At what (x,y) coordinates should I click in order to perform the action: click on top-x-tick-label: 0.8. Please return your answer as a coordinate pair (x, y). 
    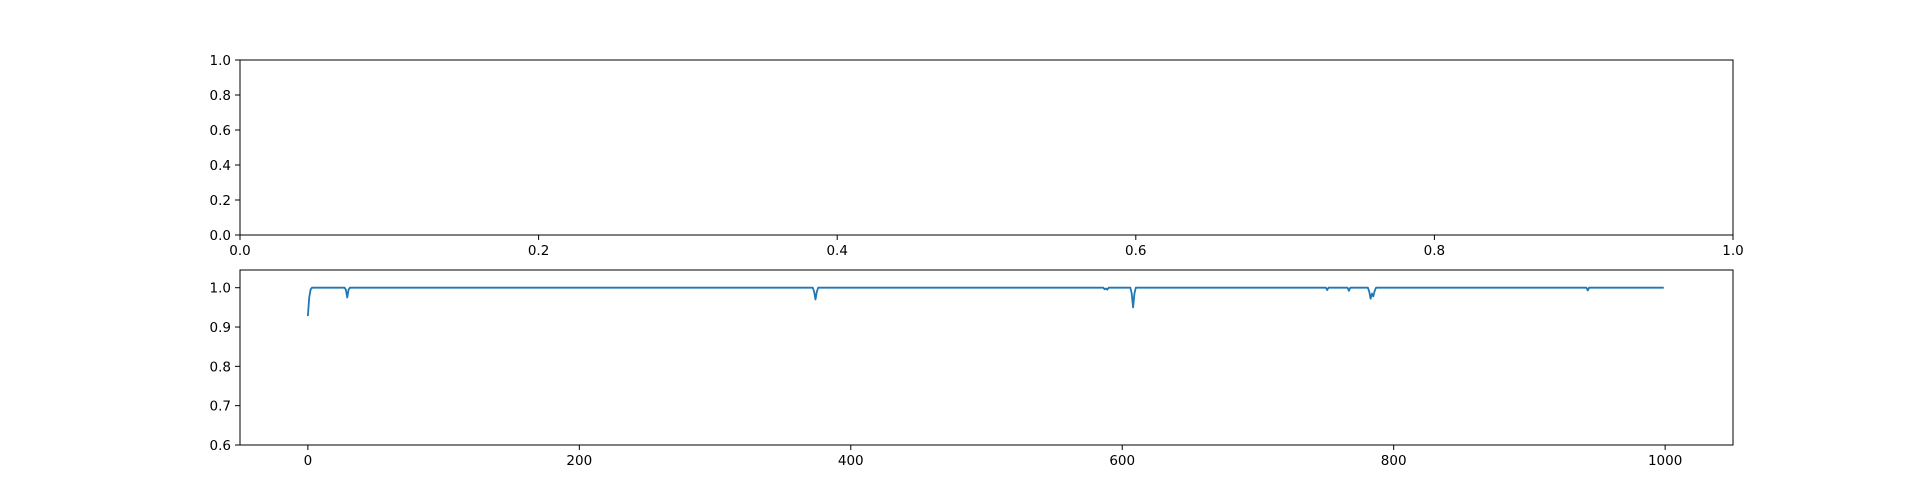
    Looking at the image, I should click on (1434, 251).